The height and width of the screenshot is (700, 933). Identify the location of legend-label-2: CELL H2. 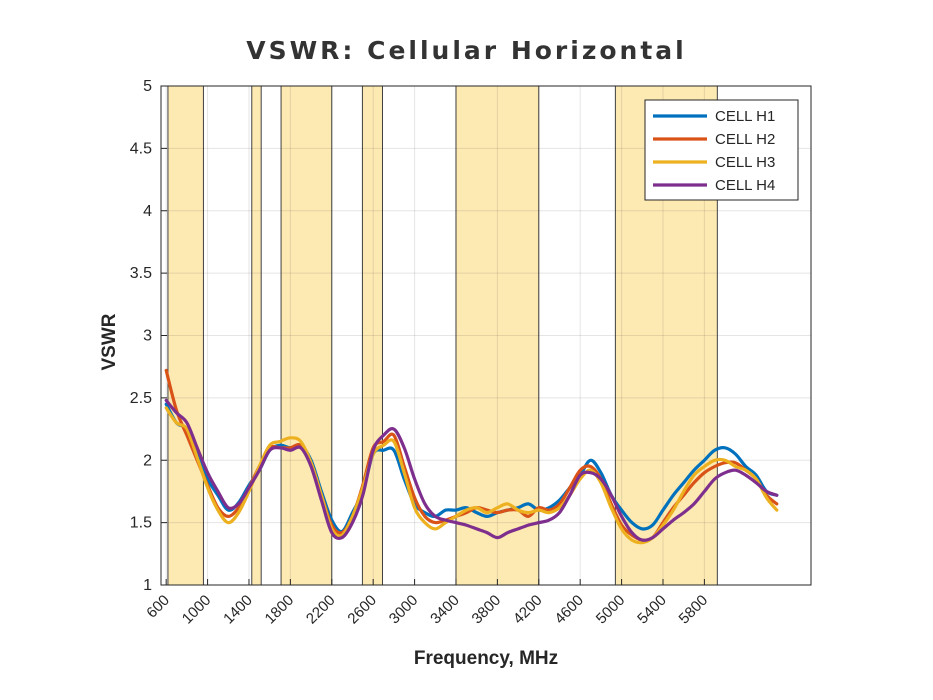
(745, 139).